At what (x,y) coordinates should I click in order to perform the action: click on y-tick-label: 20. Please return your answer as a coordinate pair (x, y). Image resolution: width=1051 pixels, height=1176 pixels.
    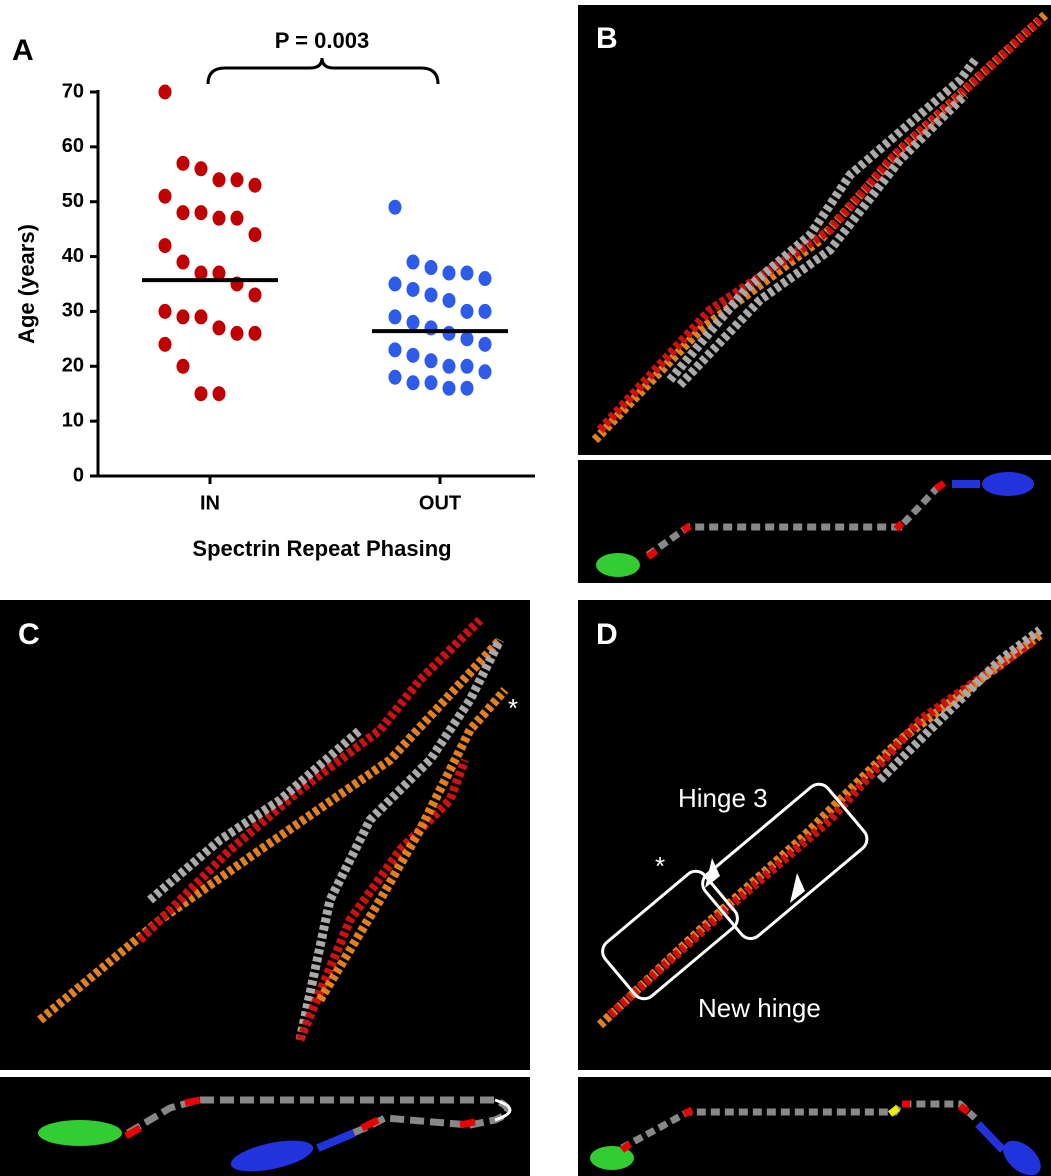
    Looking at the image, I should click on (73, 366).